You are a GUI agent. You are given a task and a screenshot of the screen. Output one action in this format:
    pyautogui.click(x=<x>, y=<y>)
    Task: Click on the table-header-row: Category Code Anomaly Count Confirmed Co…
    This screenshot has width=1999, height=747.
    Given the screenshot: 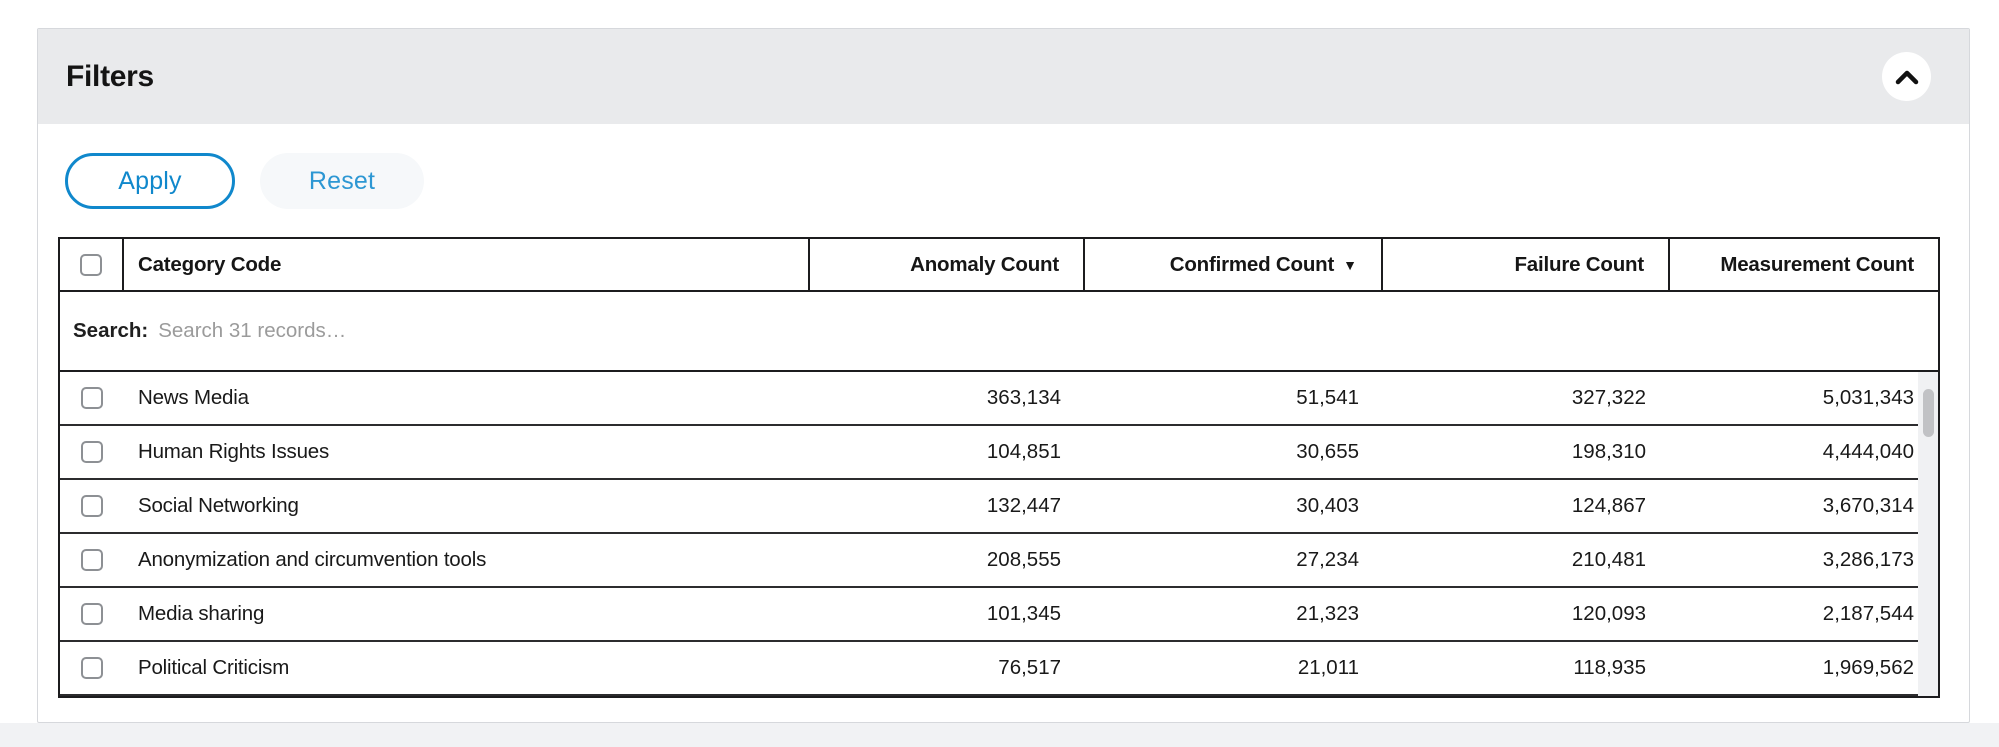 What is the action you would take?
    pyautogui.click(x=999, y=265)
    